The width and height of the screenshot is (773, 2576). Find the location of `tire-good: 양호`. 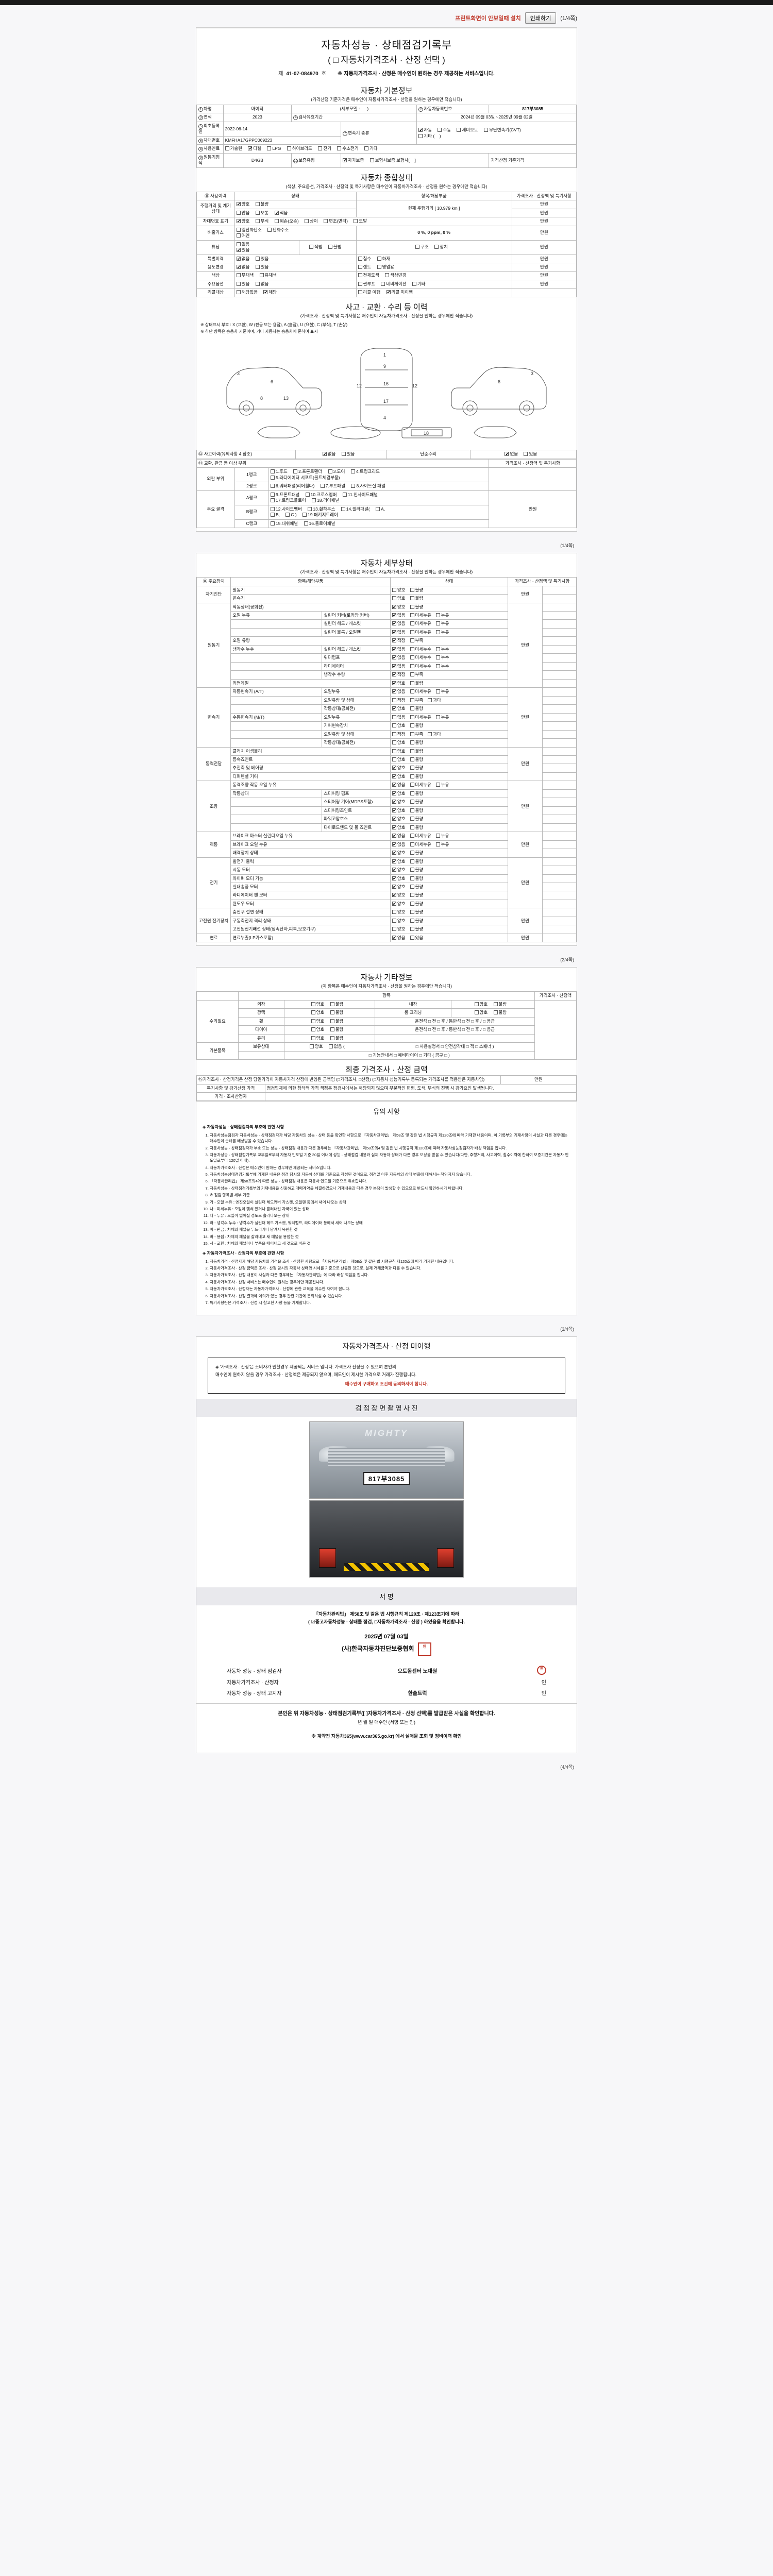

tire-good: 양호 is located at coordinates (317, 1029).